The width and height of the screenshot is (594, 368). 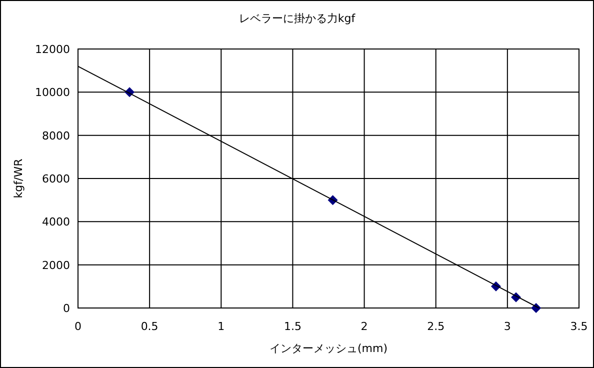 What do you see at coordinates (149, 326) in the screenshot?
I see `x-tick-label: 0.5` at bounding box center [149, 326].